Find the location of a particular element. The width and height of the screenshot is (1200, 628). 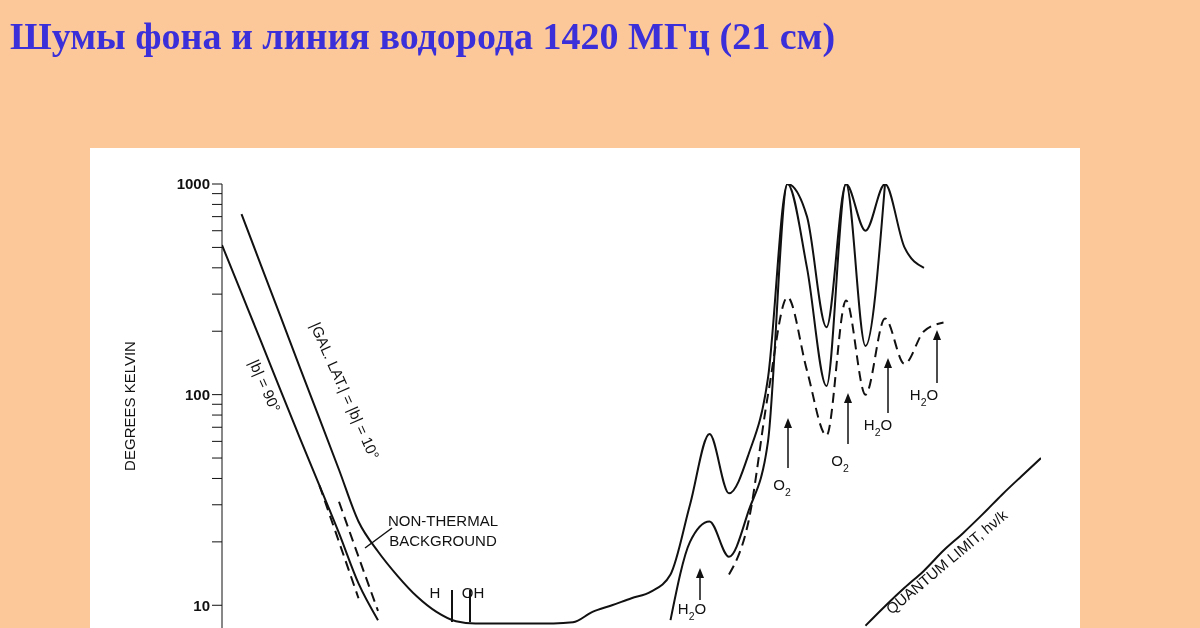

annotation: H is located at coordinates (435, 592).